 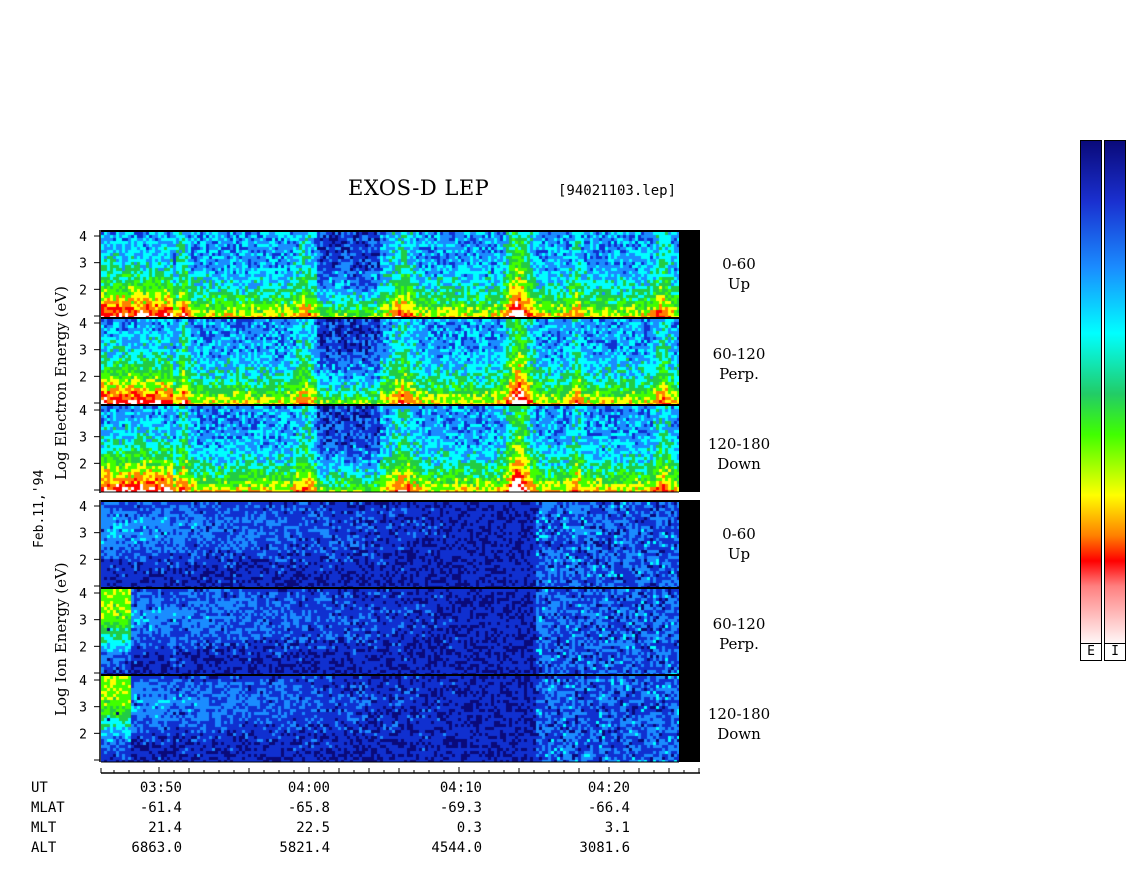 I want to click on row-value: 4544.0, so click(x=456, y=848).